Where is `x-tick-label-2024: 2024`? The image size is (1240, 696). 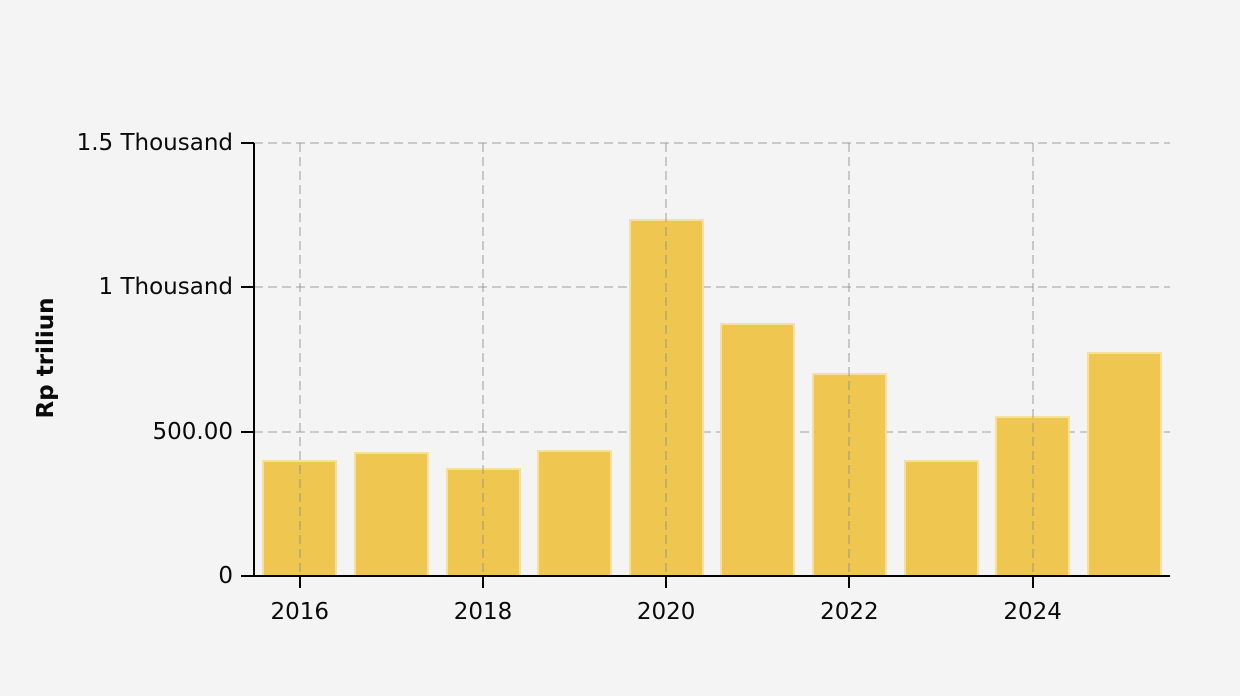 x-tick-label-2024: 2024 is located at coordinates (1032, 612).